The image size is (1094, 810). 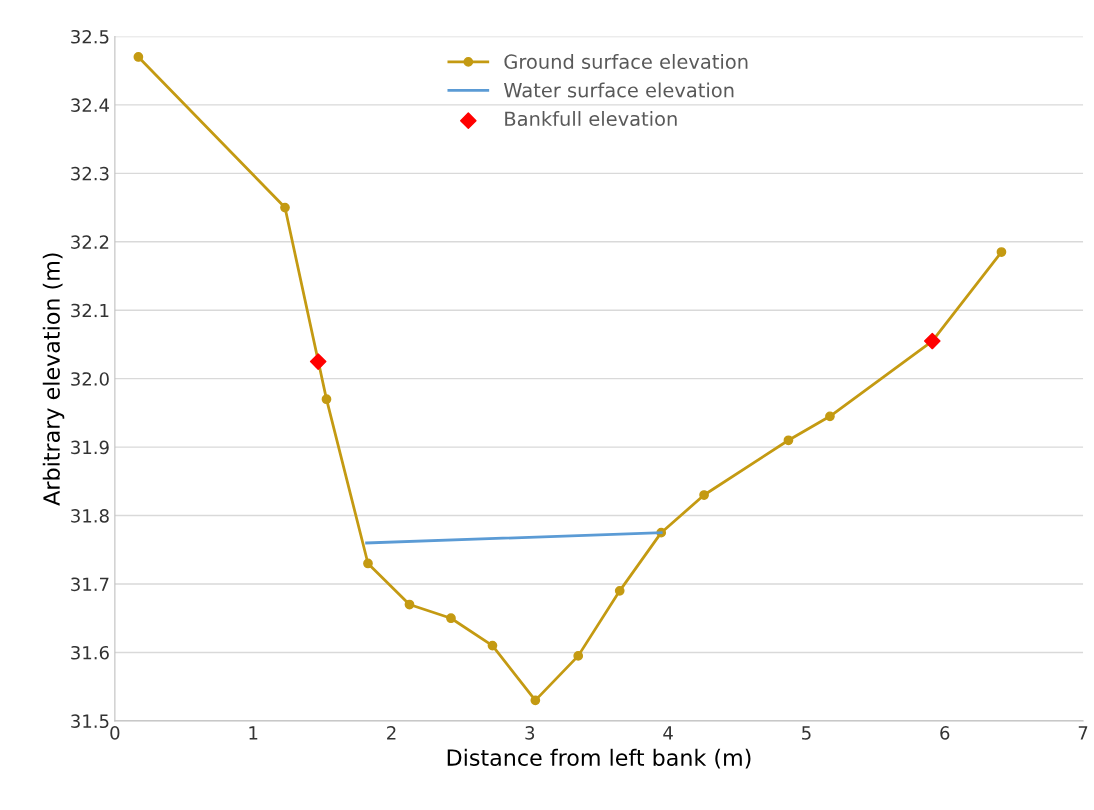 I want to click on y-tick-label: 31.8, so click(x=90, y=516).